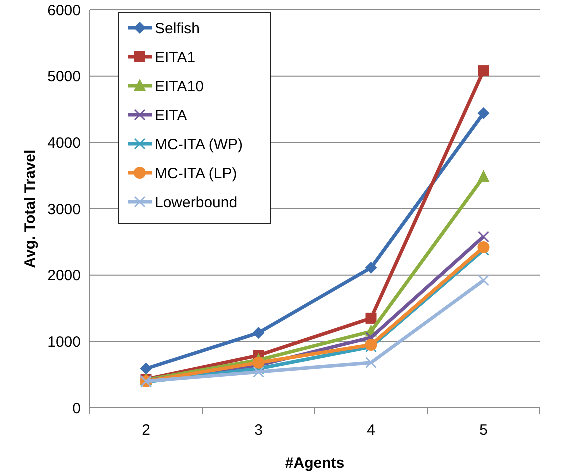 The width and height of the screenshot is (566, 476). What do you see at coordinates (64, 143) in the screenshot?
I see `y-tick-label: 4000` at bounding box center [64, 143].